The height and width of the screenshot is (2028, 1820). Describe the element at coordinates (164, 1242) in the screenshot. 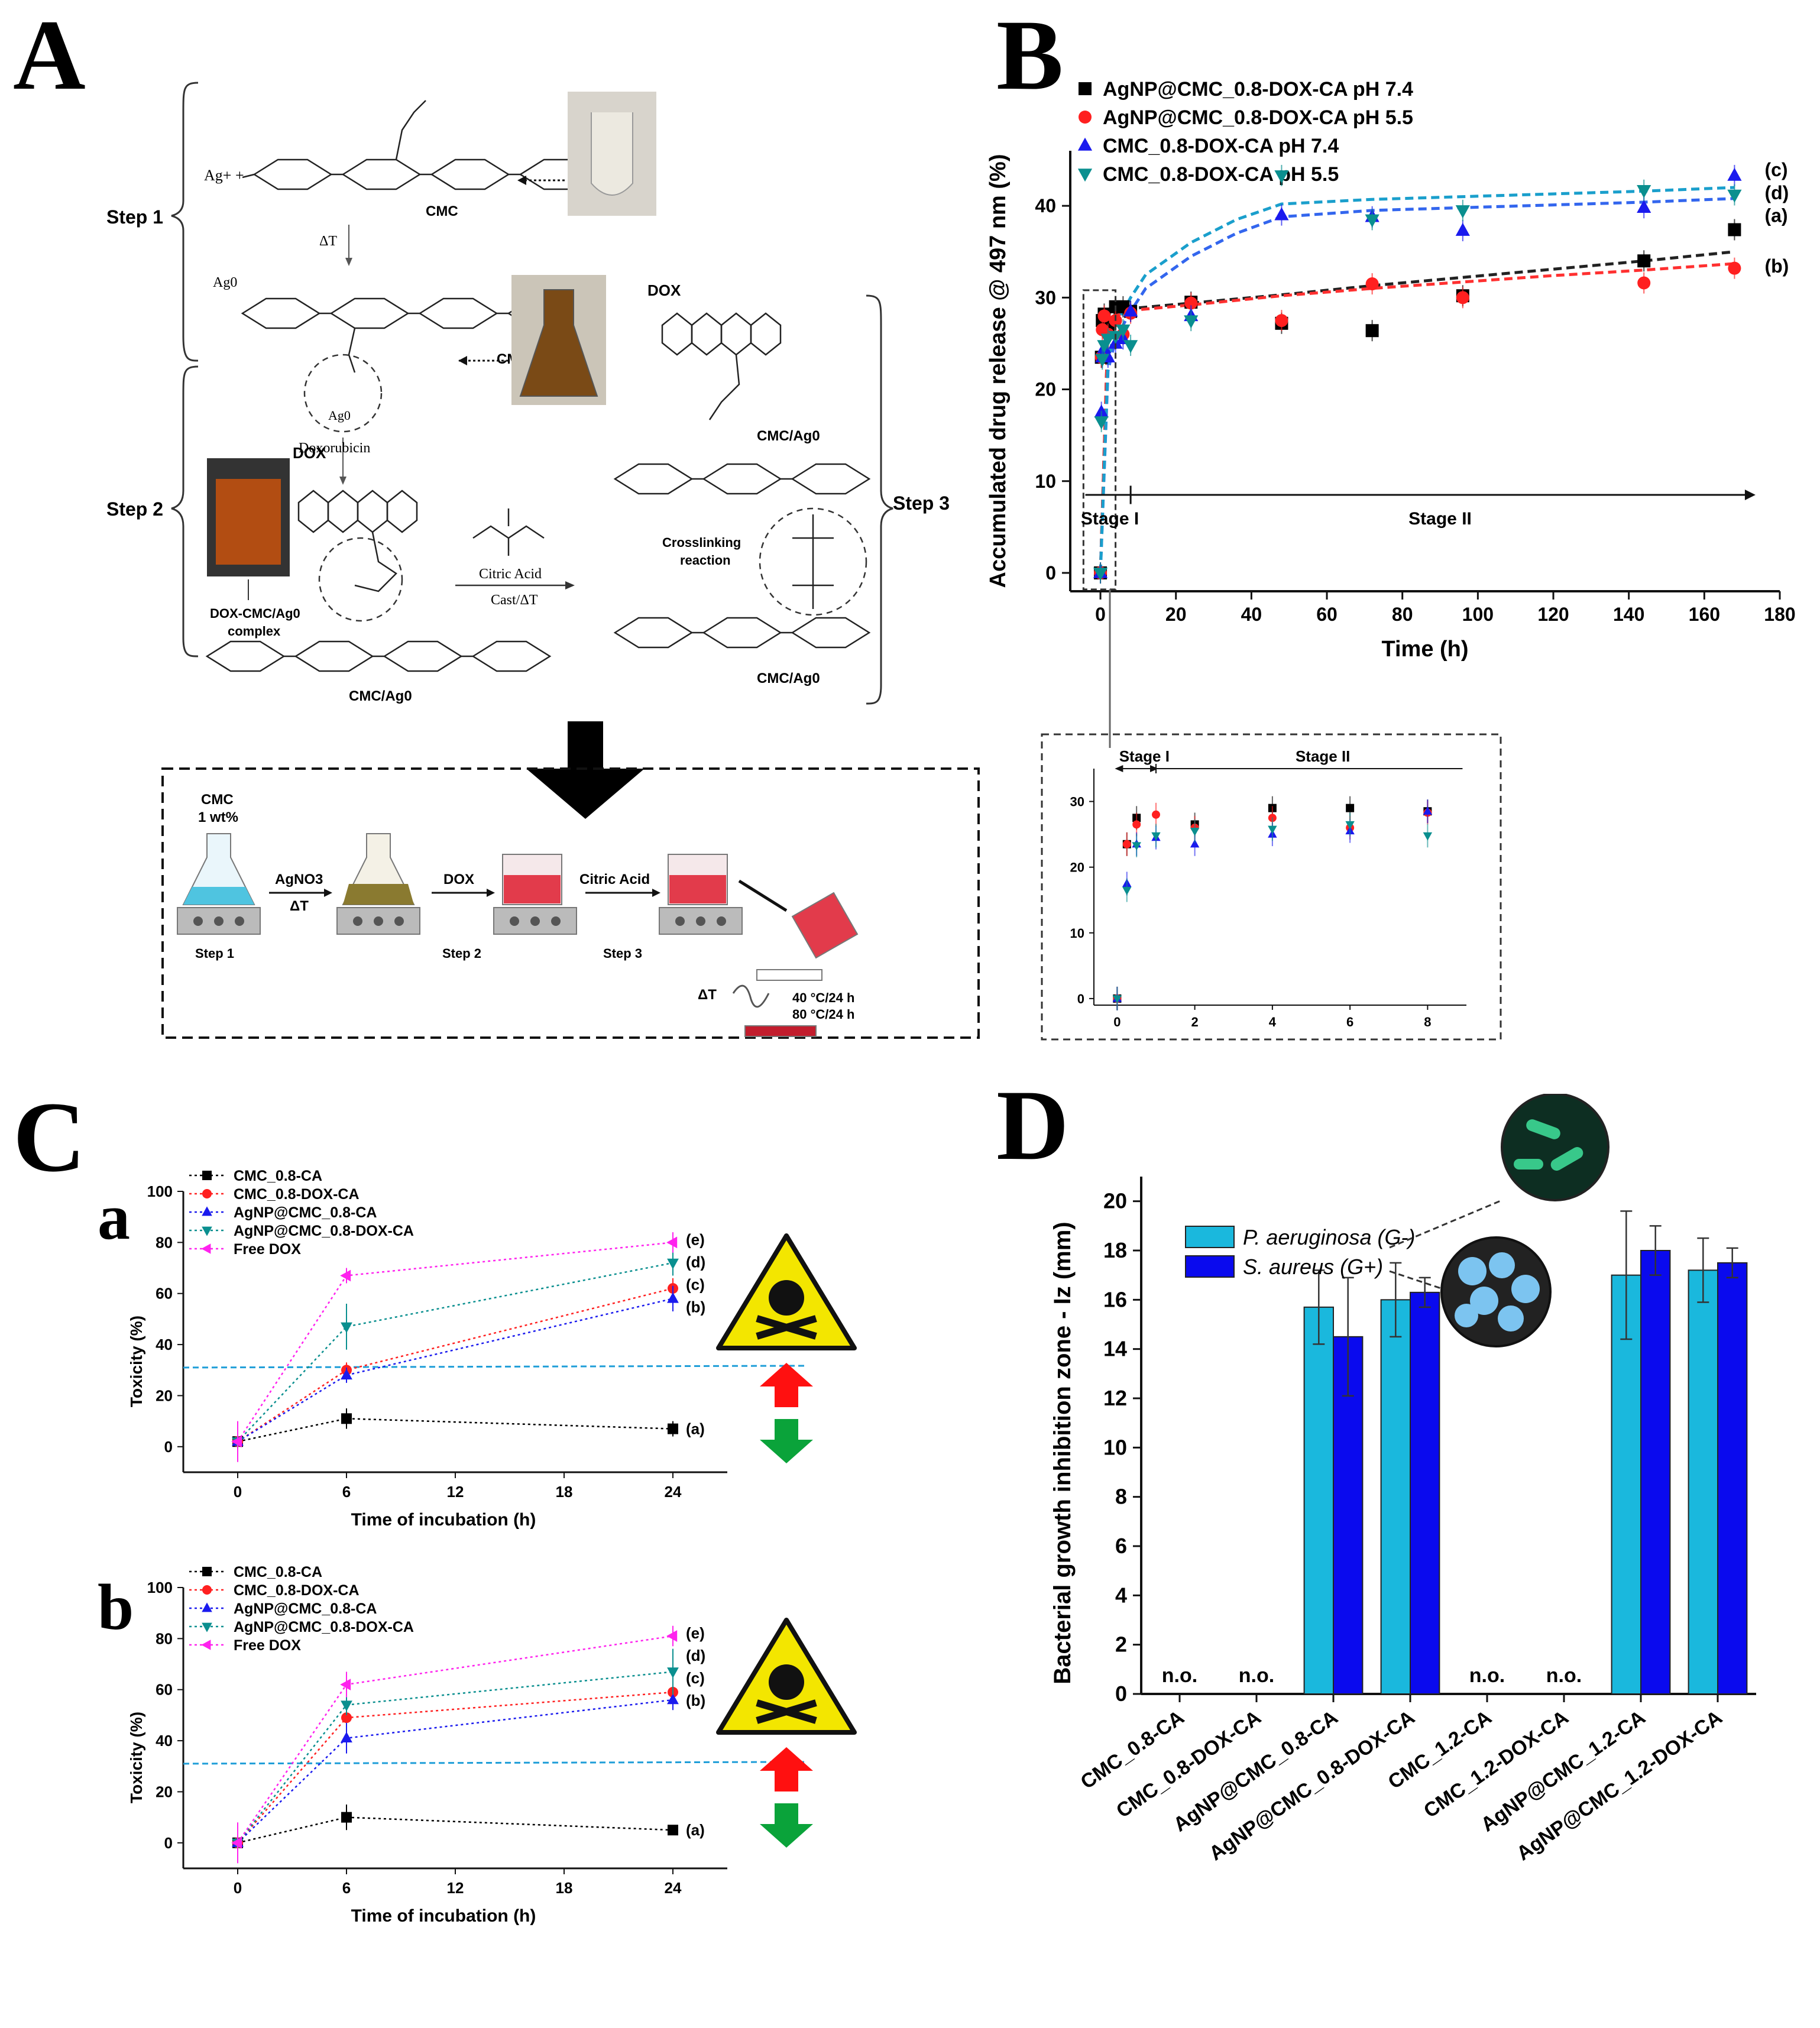

I see `ca-y-tick-label: 80` at that location.